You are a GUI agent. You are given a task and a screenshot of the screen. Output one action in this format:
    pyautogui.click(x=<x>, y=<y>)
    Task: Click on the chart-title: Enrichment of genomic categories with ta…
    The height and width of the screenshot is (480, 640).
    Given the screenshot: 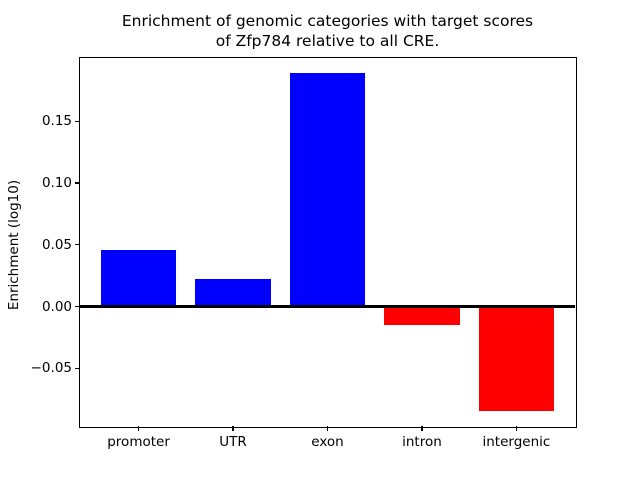 What is the action you would take?
    pyautogui.click(x=327, y=31)
    